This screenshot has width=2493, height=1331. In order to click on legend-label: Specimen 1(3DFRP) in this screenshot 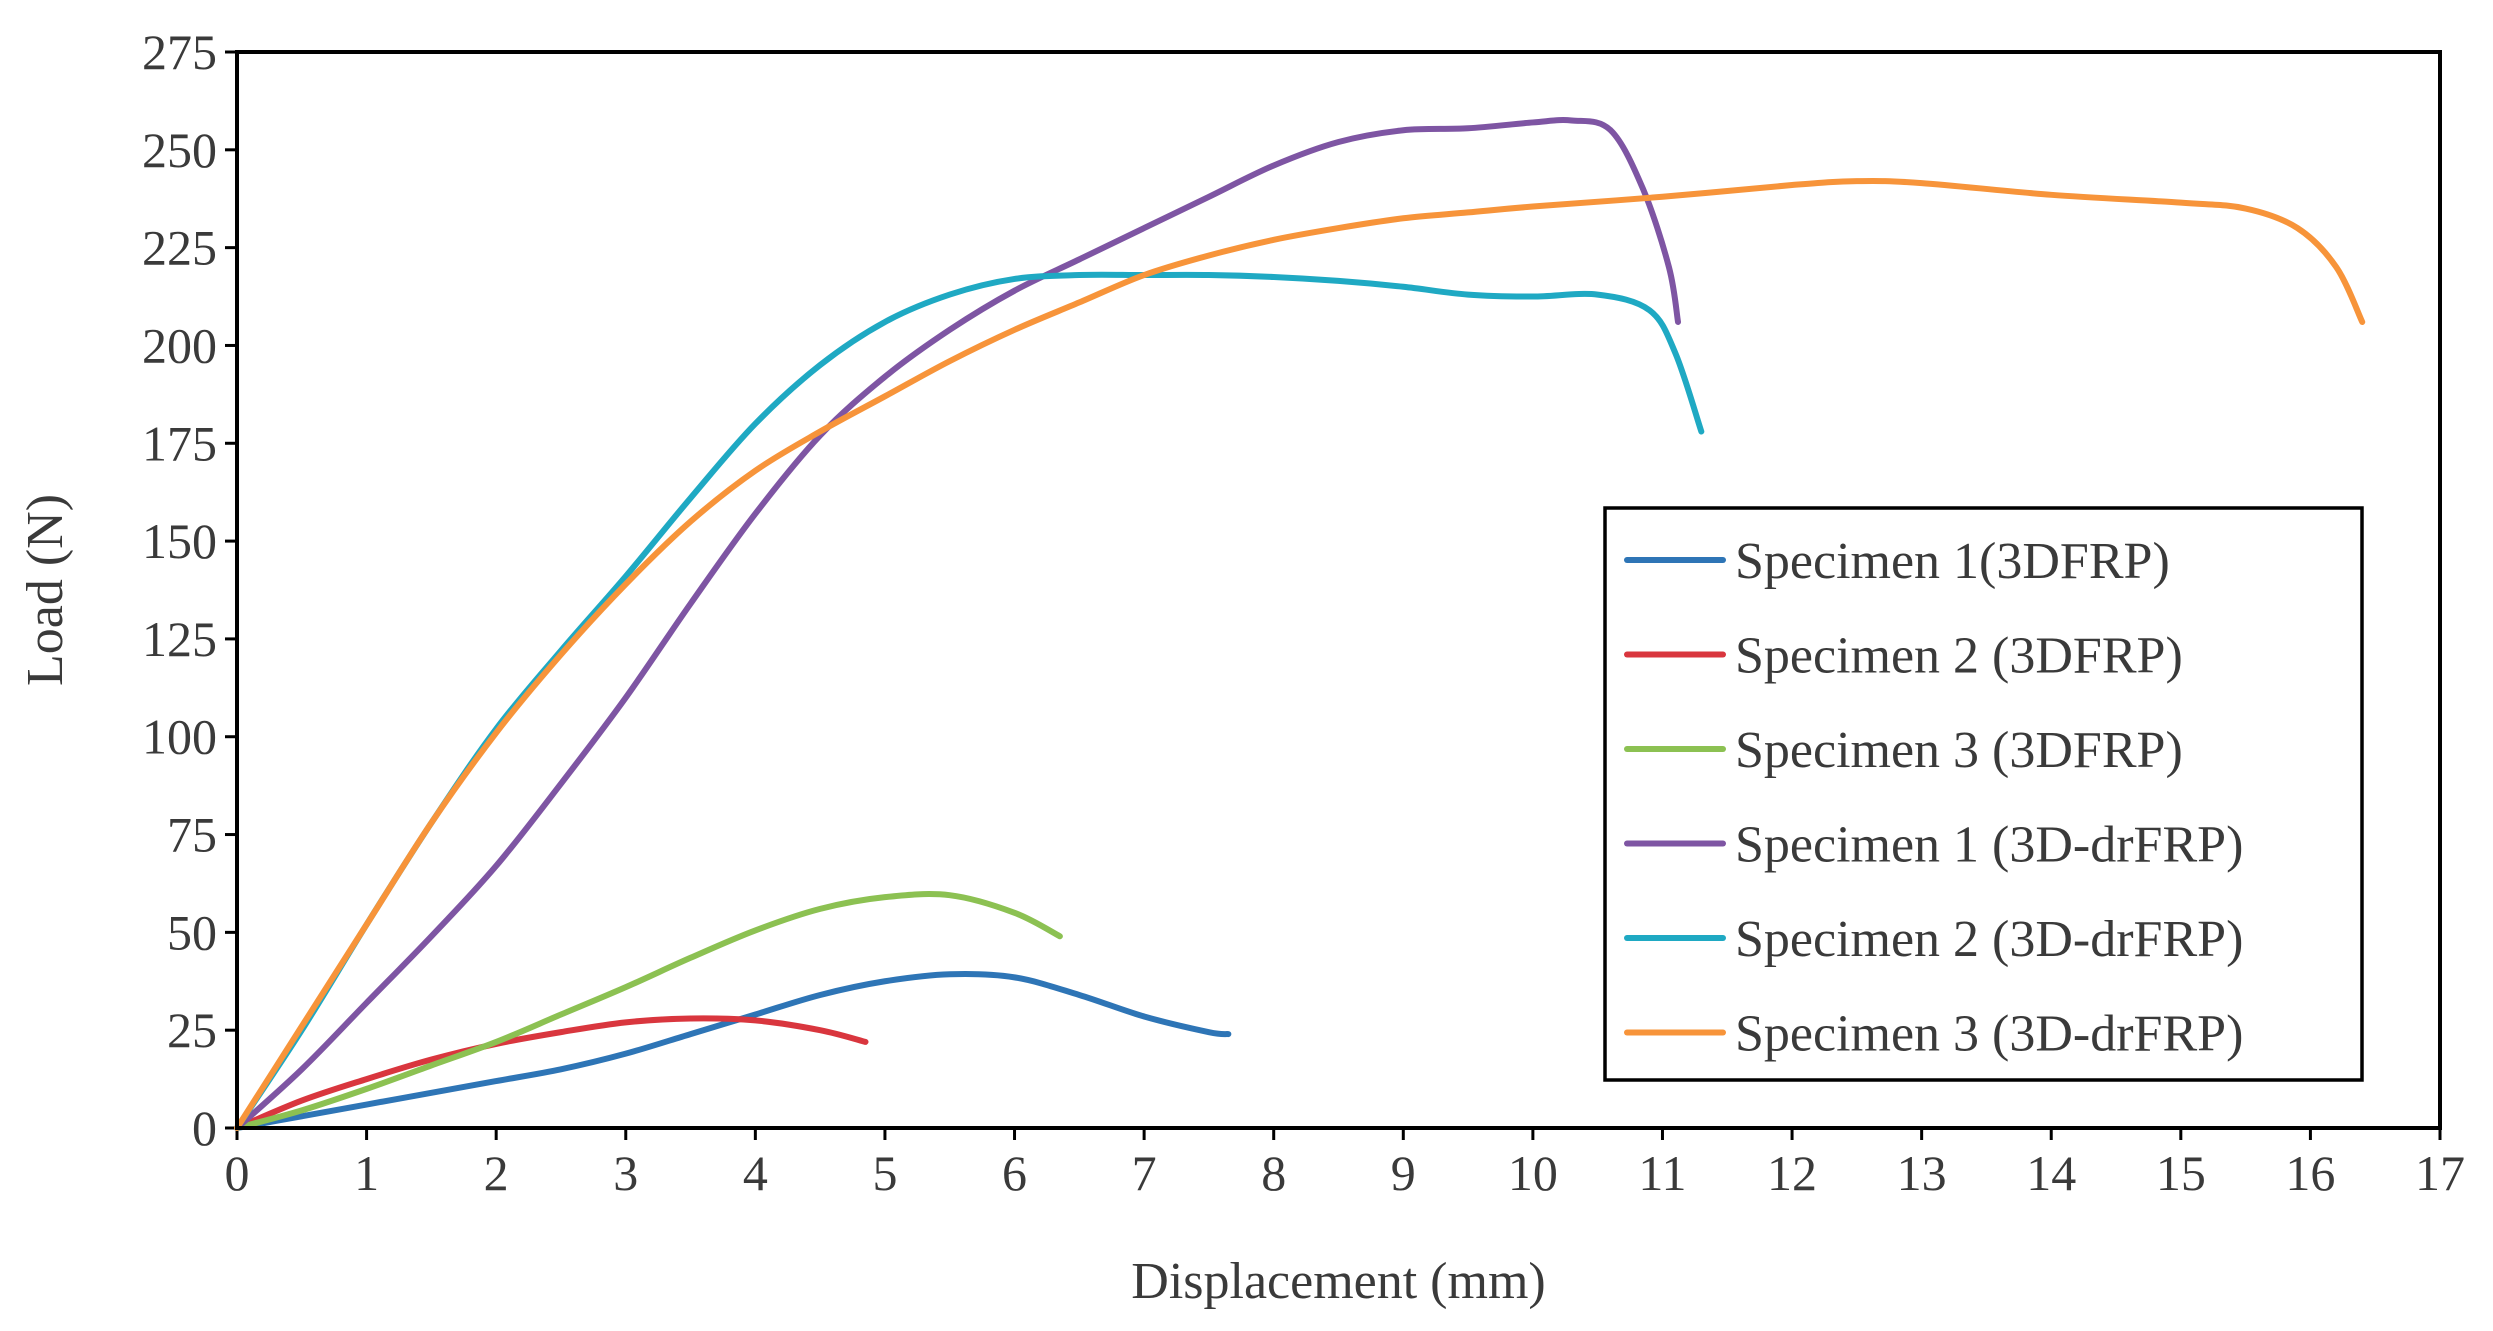, I will do `click(1952, 561)`.